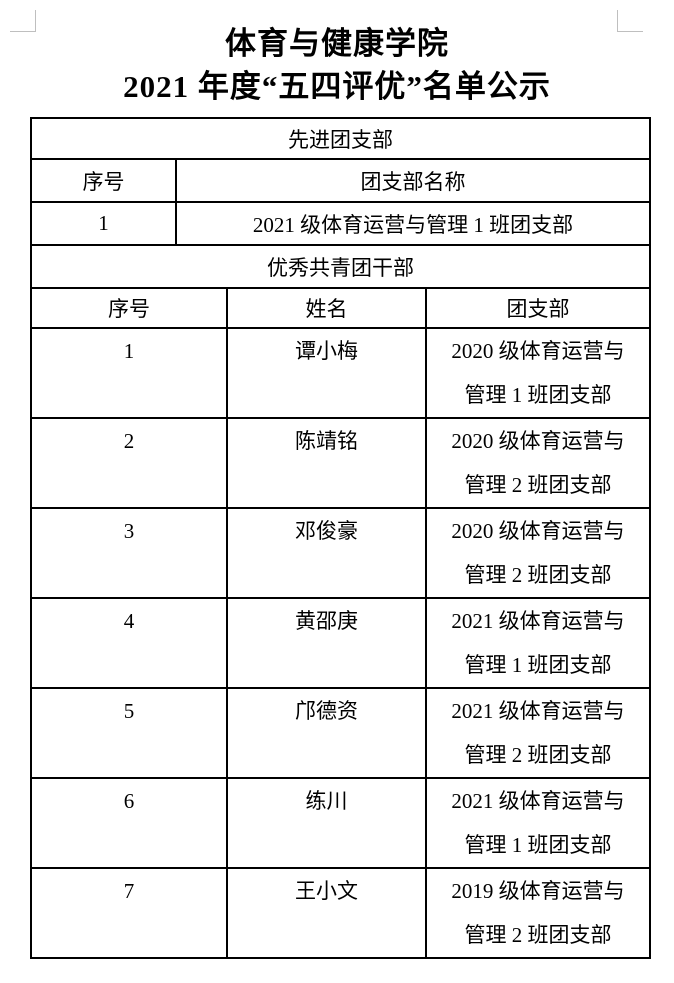 This screenshot has width=674, height=983. I want to click on cell-name: 陈靖铭, so click(326, 463).